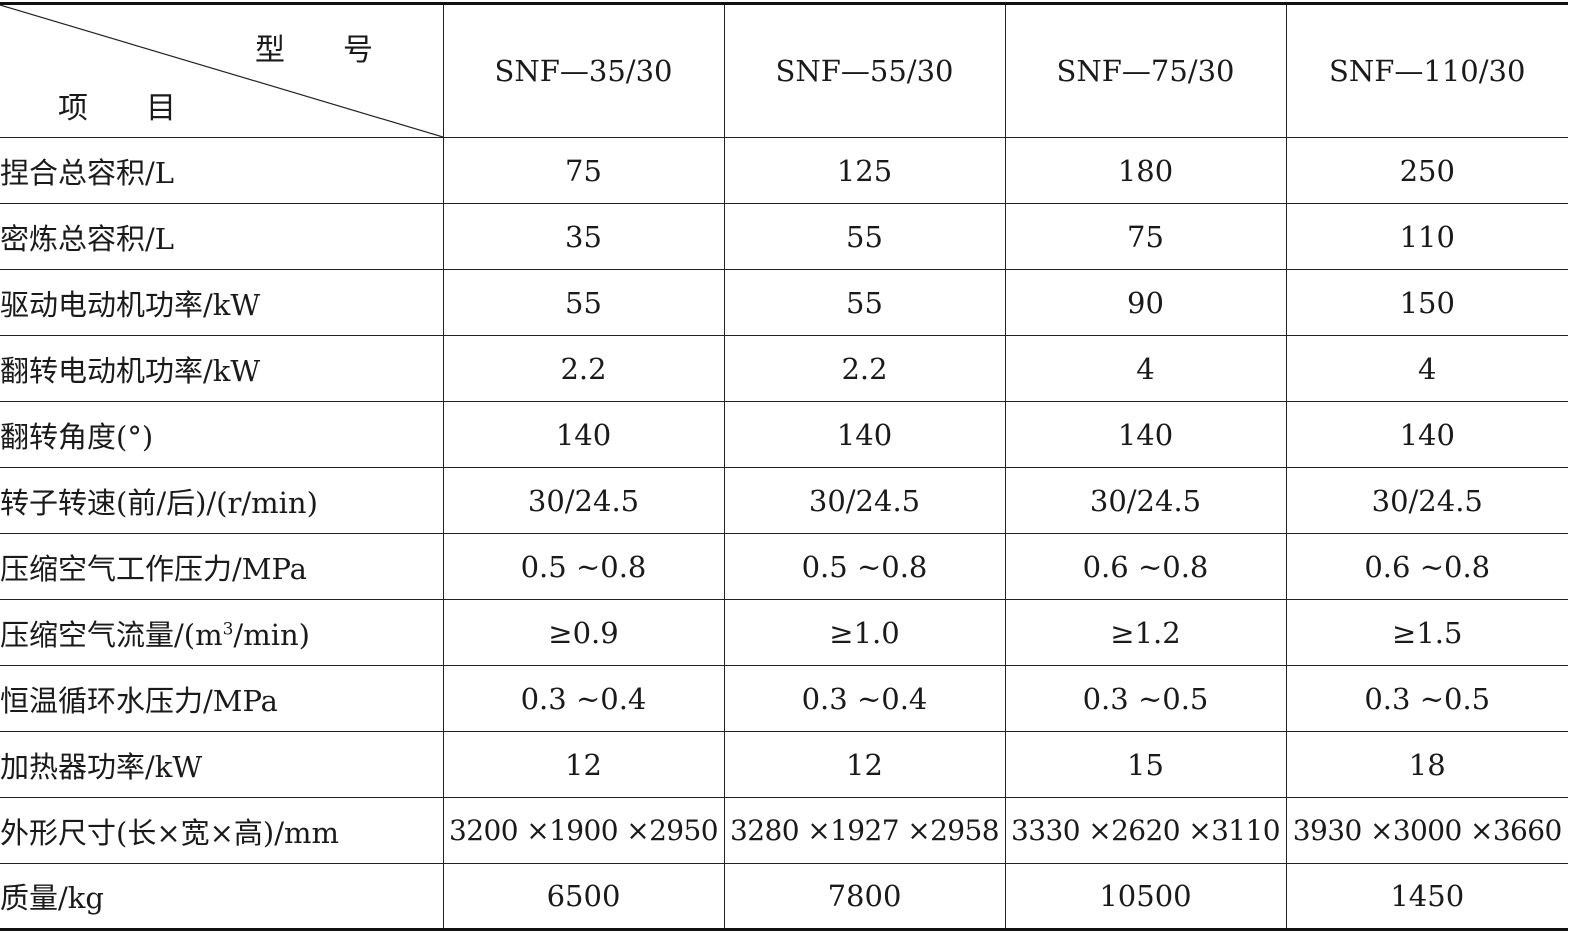  What do you see at coordinates (228, 628) in the screenshot?
I see `superscript-exponent: 3` at bounding box center [228, 628].